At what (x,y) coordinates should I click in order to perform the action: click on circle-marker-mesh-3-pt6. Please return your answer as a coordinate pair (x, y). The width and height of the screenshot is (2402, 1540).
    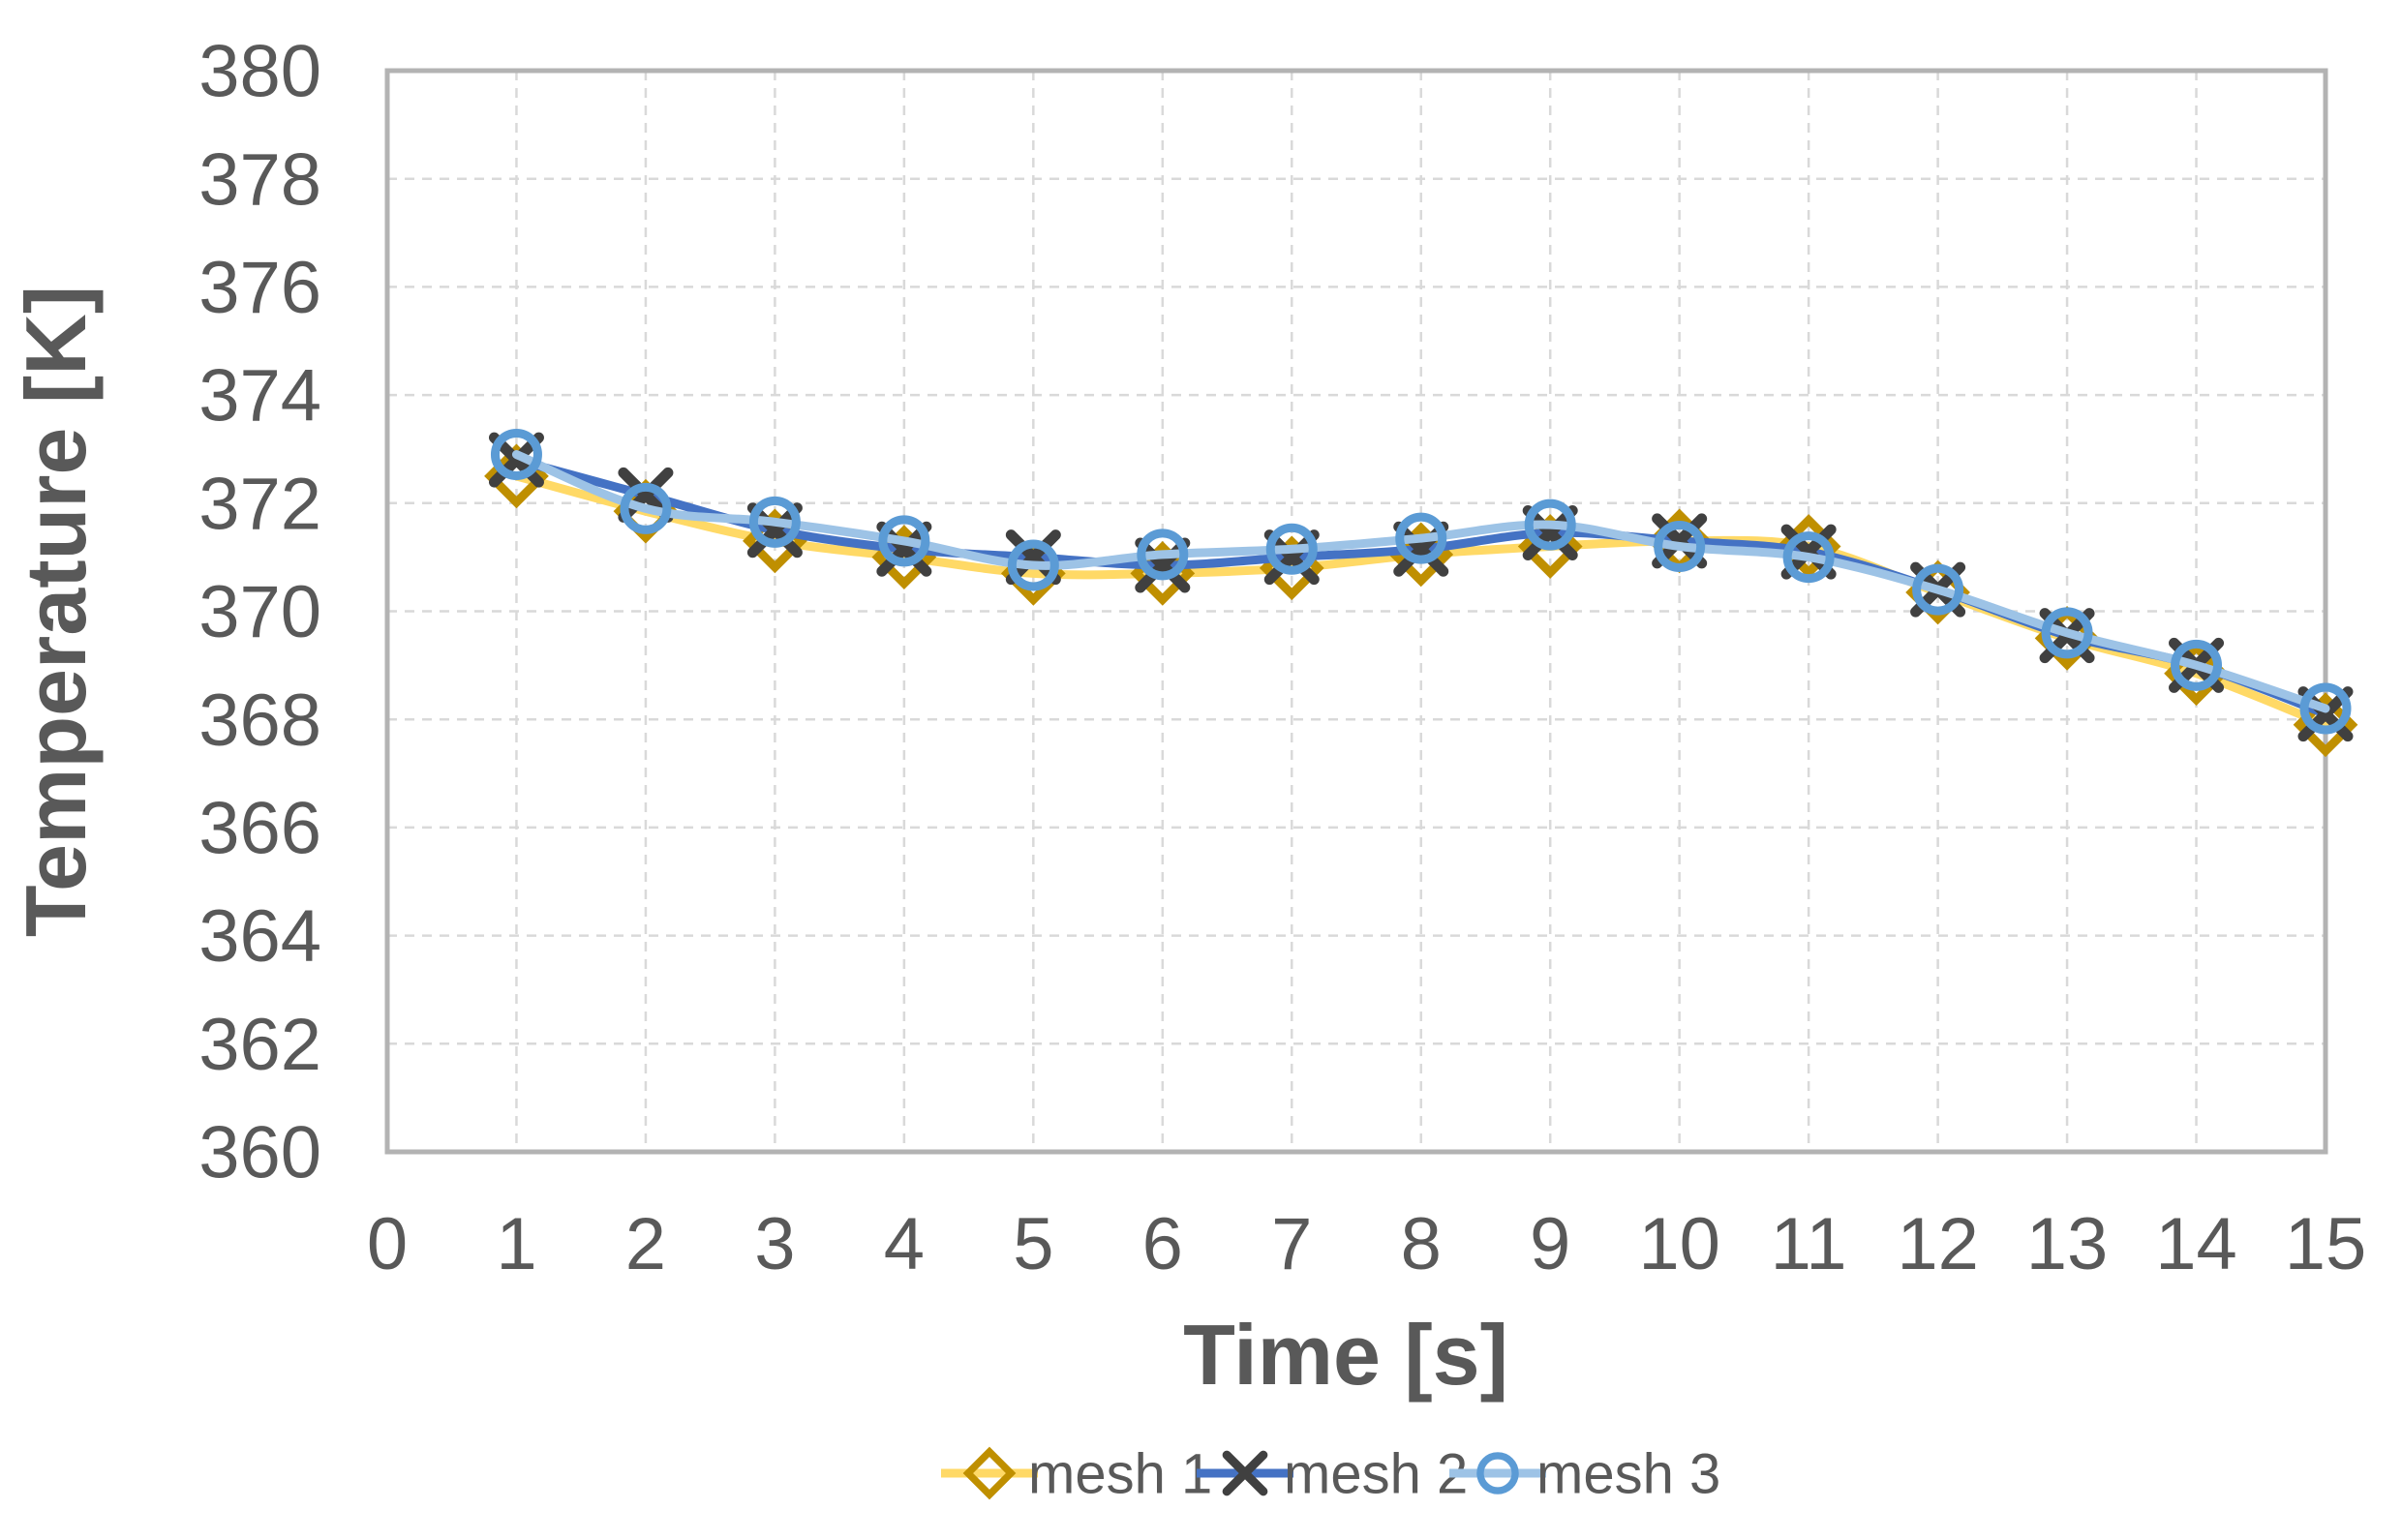
    Looking at the image, I should click on (1163, 554).